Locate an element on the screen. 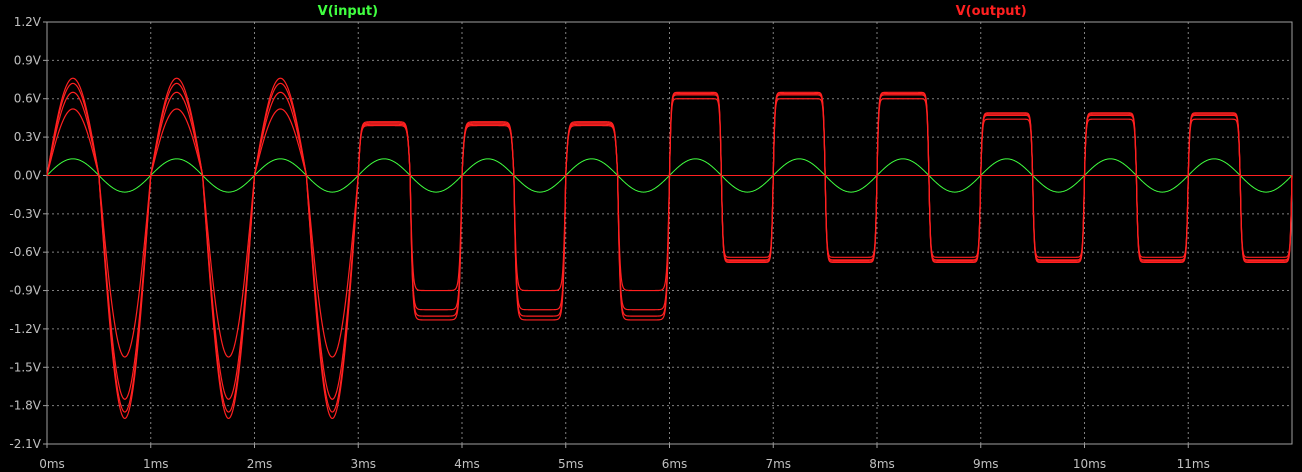 This screenshot has height=472, width=1302. x-tick-label: 0ms is located at coordinates (52, 464).